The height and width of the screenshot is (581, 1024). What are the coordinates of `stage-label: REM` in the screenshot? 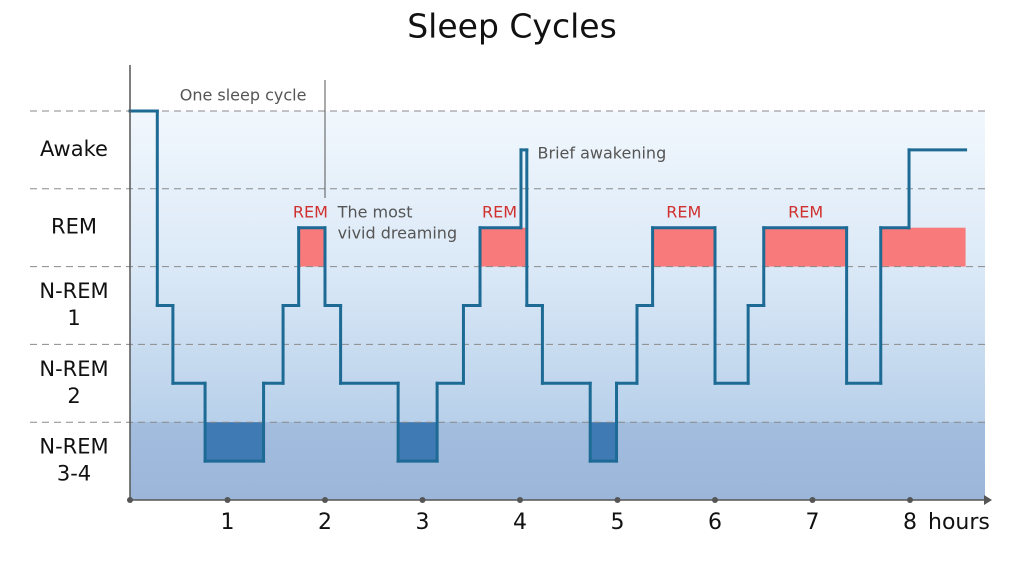 It's located at (74, 227).